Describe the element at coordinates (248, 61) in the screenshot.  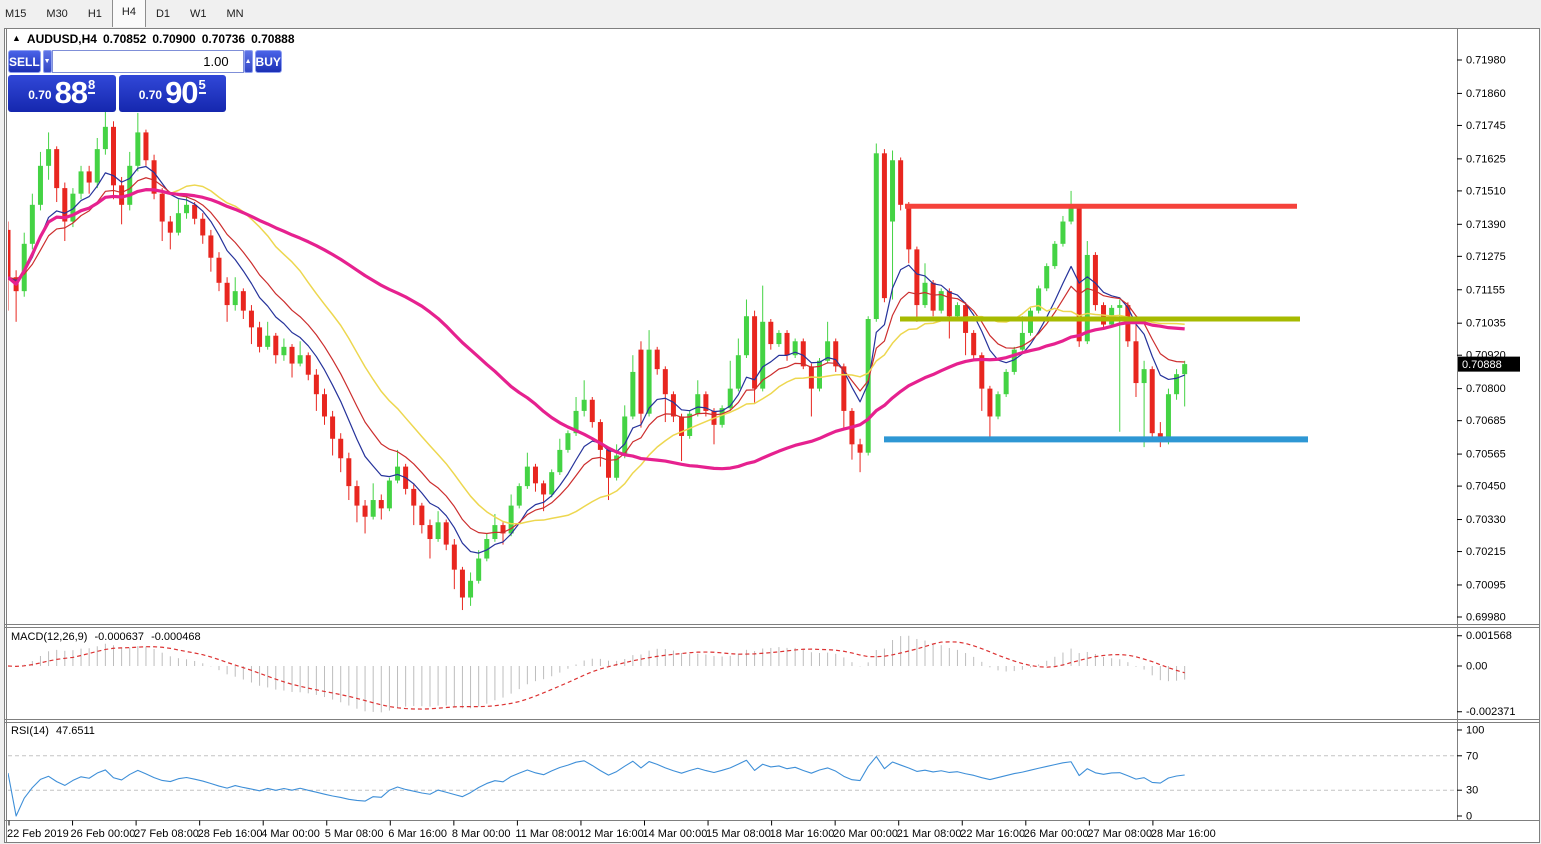
I see `volume-increase-button: ▲` at that location.